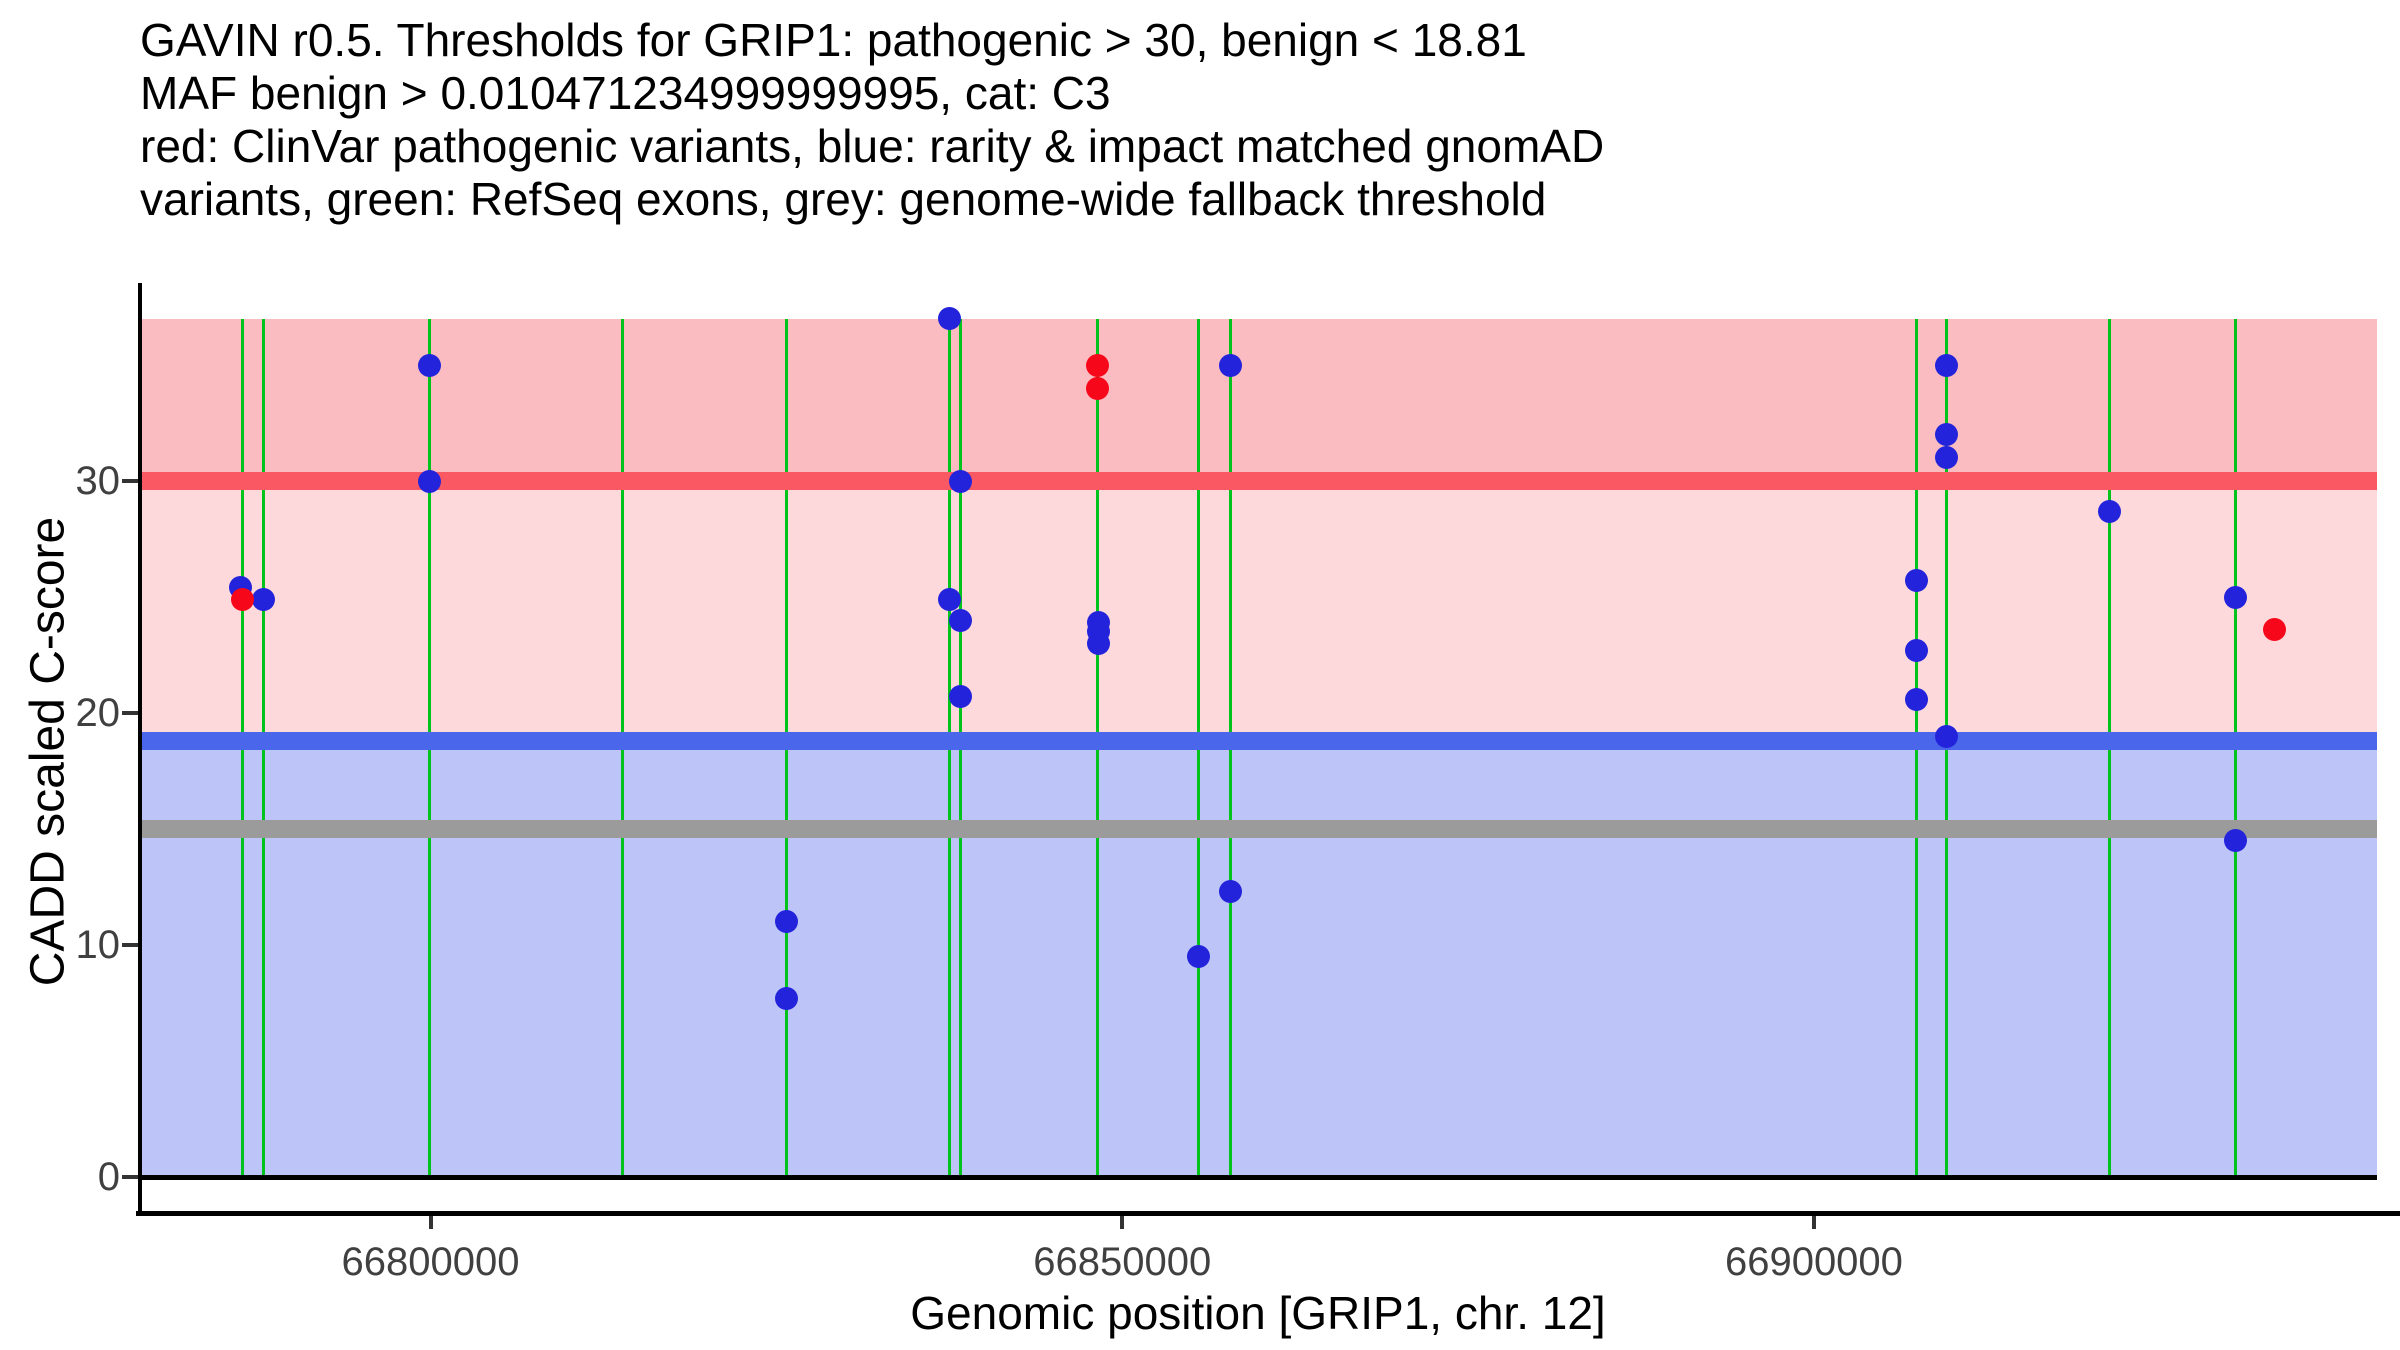 This screenshot has height=1350, width=2400. I want to click on threshold-line-benign-threshold, so click(1258, 740).